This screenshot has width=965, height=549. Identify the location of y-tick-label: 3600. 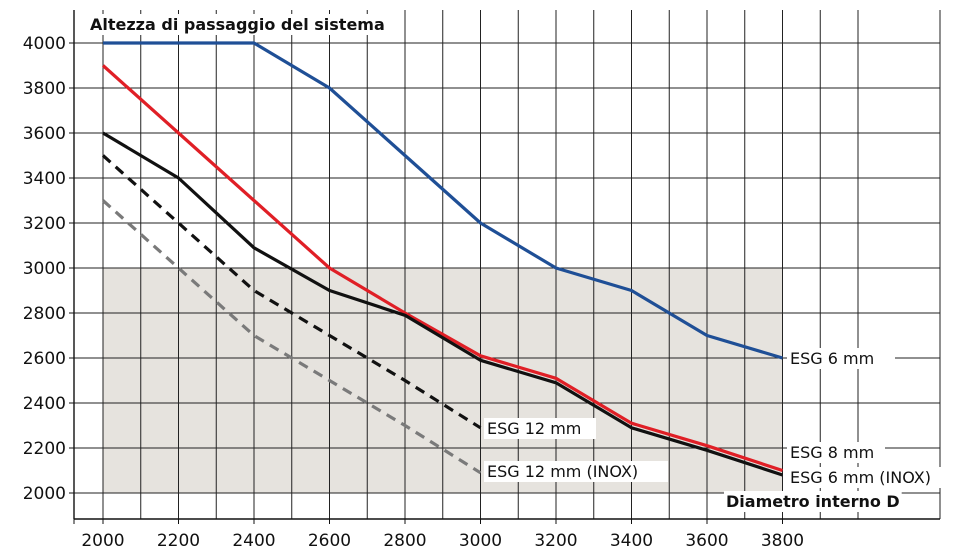
(44, 134).